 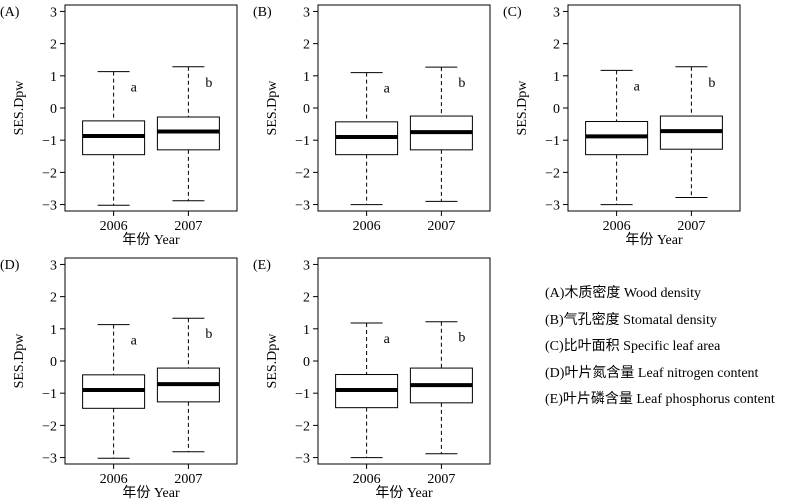 What do you see at coordinates (306, 362) in the screenshot?
I see `panel-e-ytick-label: 0` at bounding box center [306, 362].